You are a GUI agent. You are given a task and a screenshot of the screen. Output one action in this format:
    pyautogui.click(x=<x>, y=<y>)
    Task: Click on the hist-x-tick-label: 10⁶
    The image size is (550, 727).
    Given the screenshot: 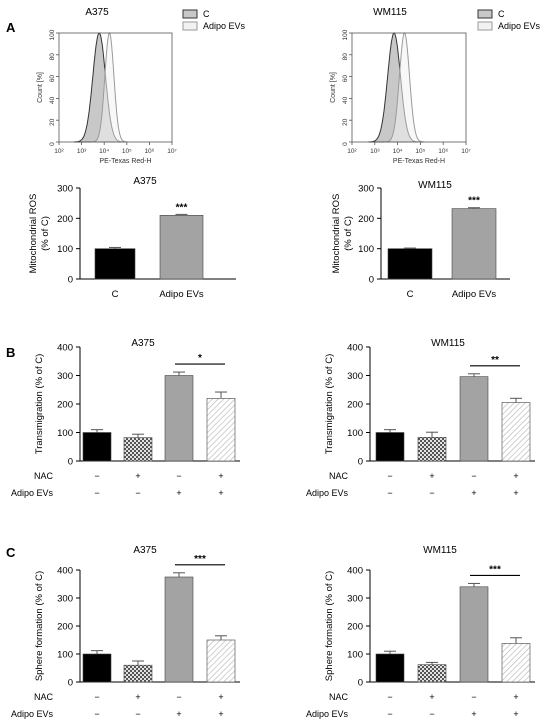 What is the action you would take?
    pyautogui.click(x=443, y=151)
    